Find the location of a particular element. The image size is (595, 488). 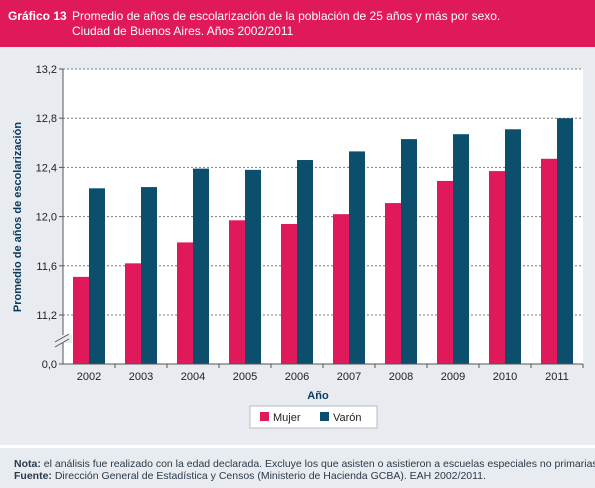

y-tick-label: 13,2 is located at coordinates (46, 70).